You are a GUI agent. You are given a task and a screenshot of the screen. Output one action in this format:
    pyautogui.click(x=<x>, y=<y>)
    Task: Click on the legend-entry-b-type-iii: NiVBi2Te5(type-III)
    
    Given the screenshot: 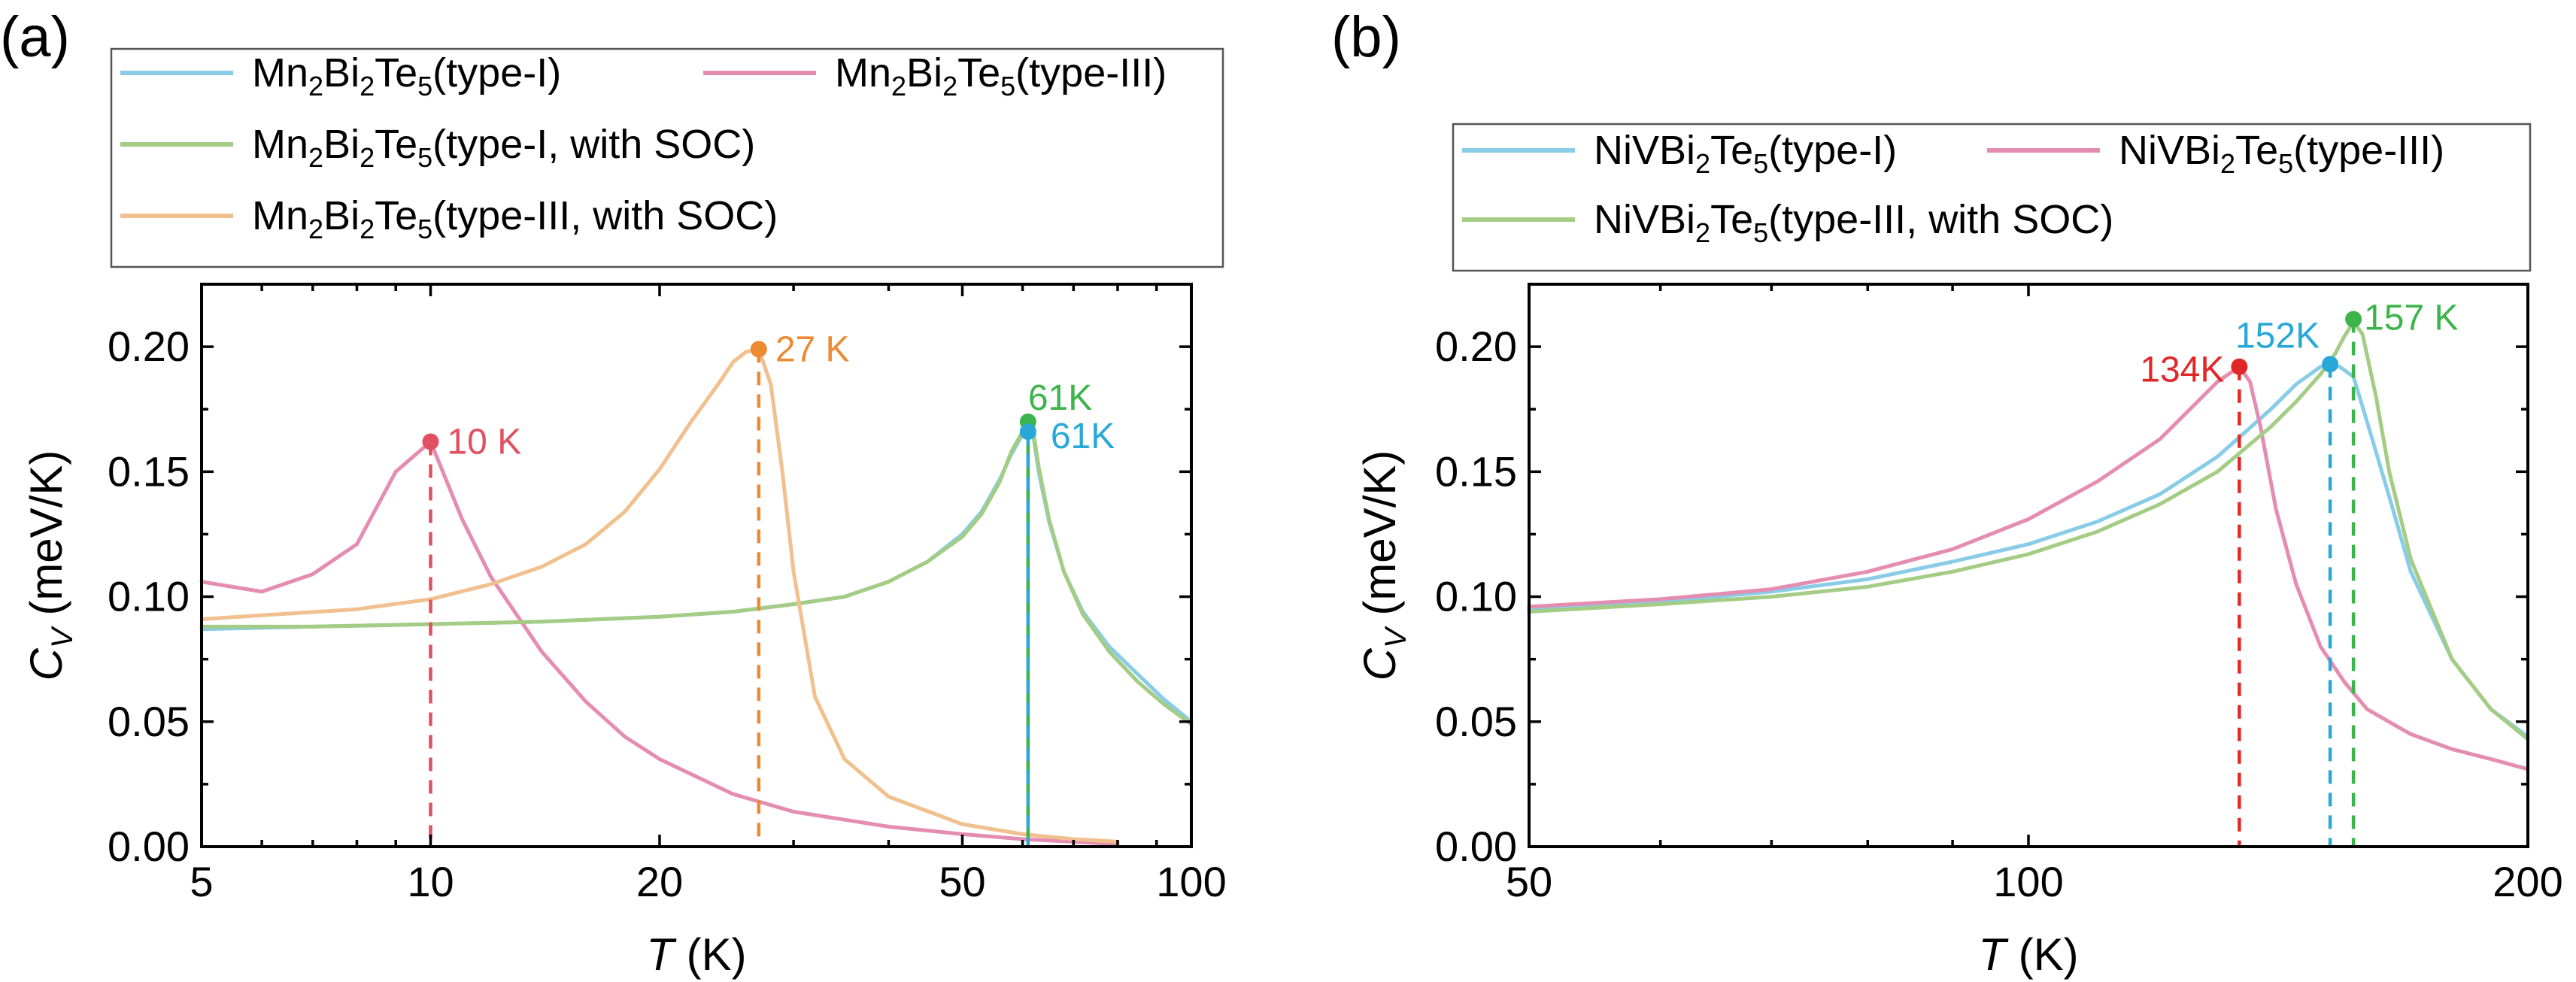 What is the action you would take?
    pyautogui.click(x=2215, y=153)
    